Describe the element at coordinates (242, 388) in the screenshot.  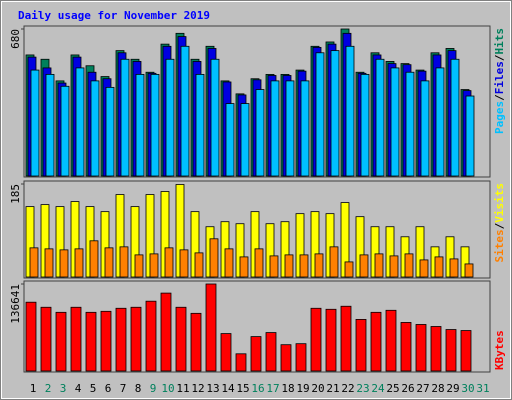
I see `x-tick-label: 15` at that location.